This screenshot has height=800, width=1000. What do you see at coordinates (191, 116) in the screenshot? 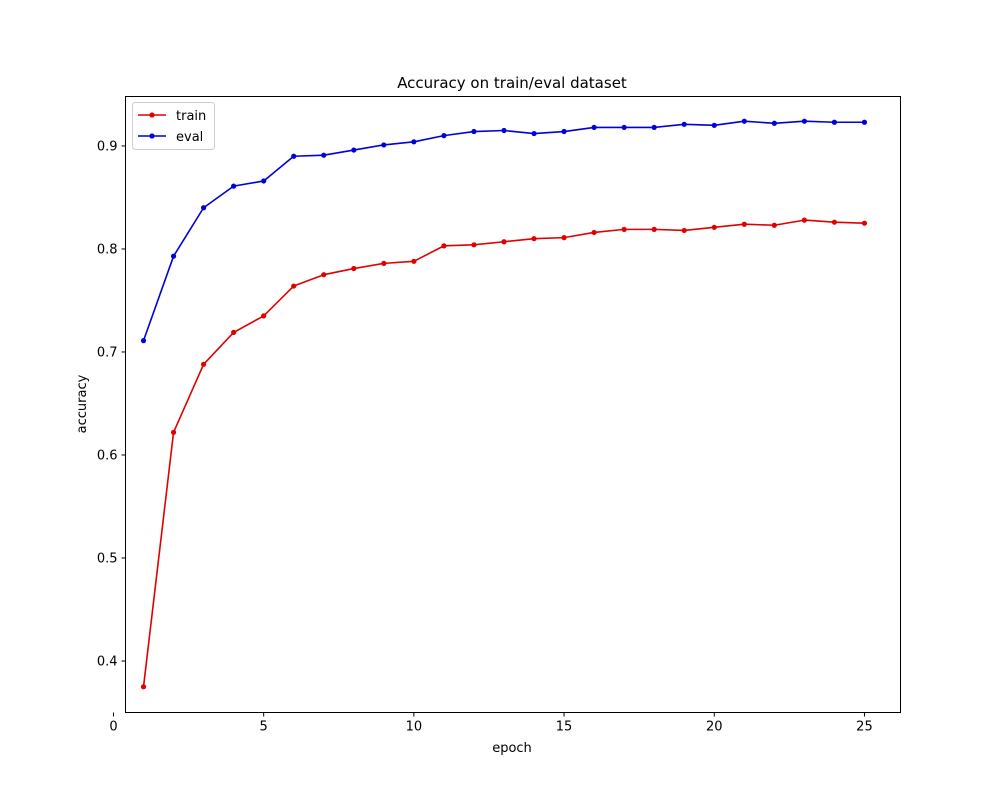
I see `legend-label-train: train` at bounding box center [191, 116].